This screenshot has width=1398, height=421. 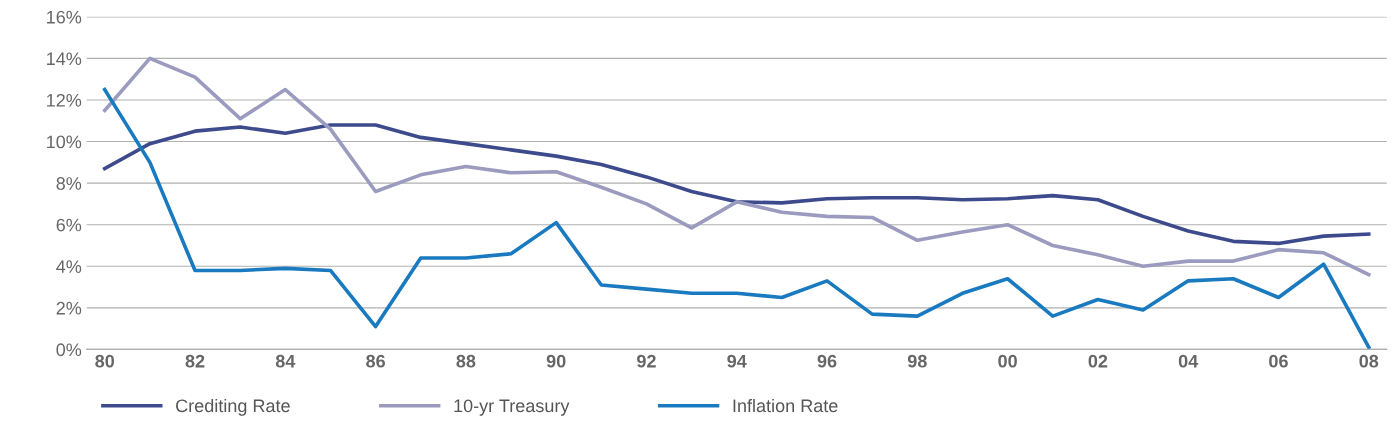 I want to click on y-tick-label: 12%, so click(x=64, y=100).